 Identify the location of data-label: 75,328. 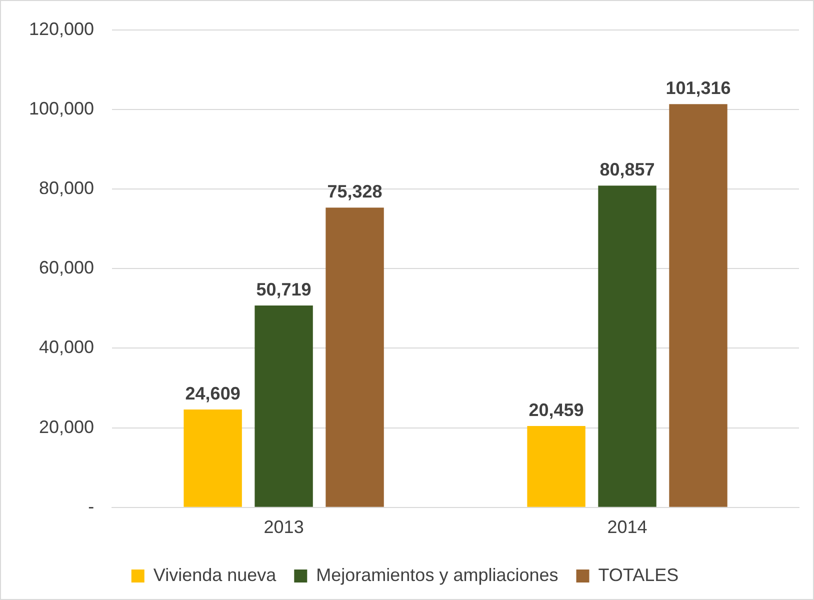
(354, 192).